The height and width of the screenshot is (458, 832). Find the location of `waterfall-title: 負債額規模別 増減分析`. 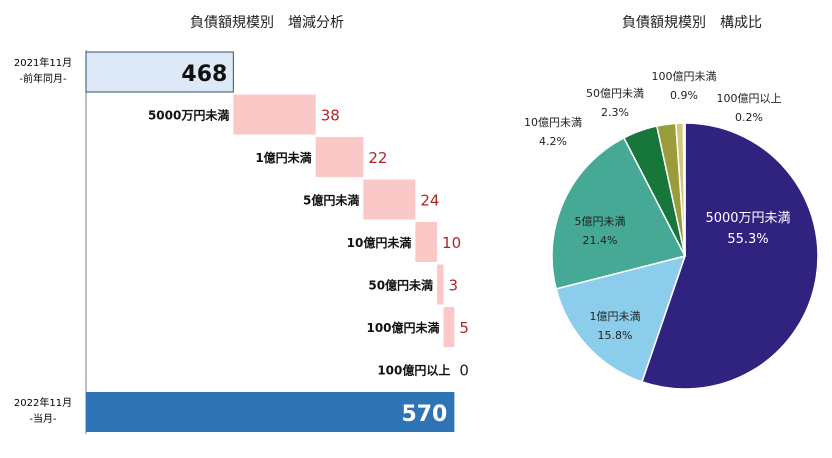

waterfall-title: 負債額規模別 増減分析 is located at coordinates (267, 23).